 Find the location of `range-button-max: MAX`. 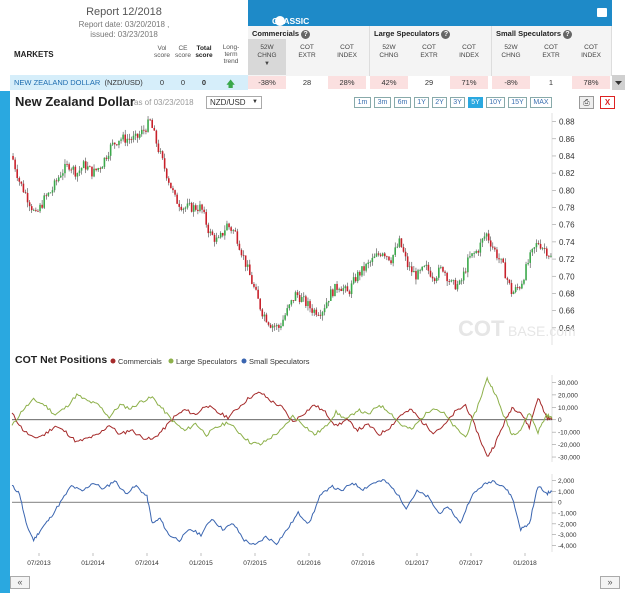

range-button-max: MAX is located at coordinates (541, 102).